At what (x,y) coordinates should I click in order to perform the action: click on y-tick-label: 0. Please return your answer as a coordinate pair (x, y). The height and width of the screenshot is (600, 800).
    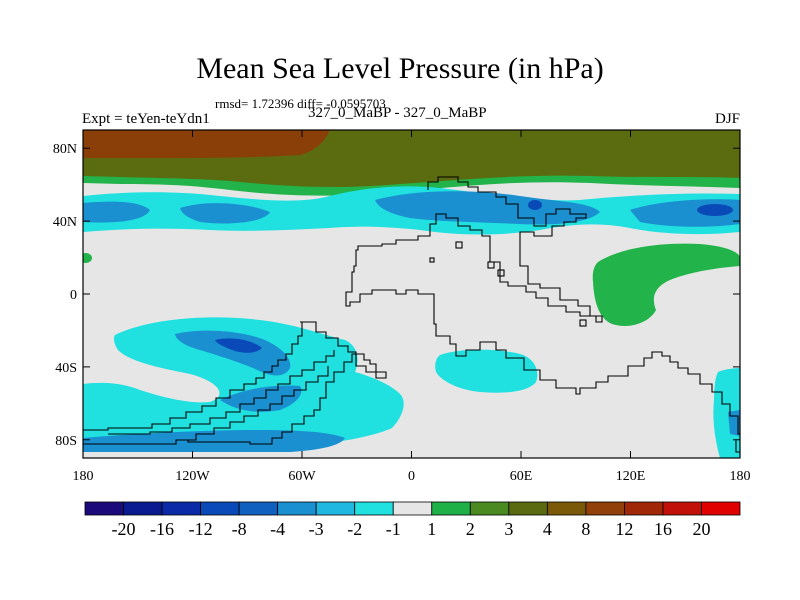
    Looking at the image, I should click on (73, 295).